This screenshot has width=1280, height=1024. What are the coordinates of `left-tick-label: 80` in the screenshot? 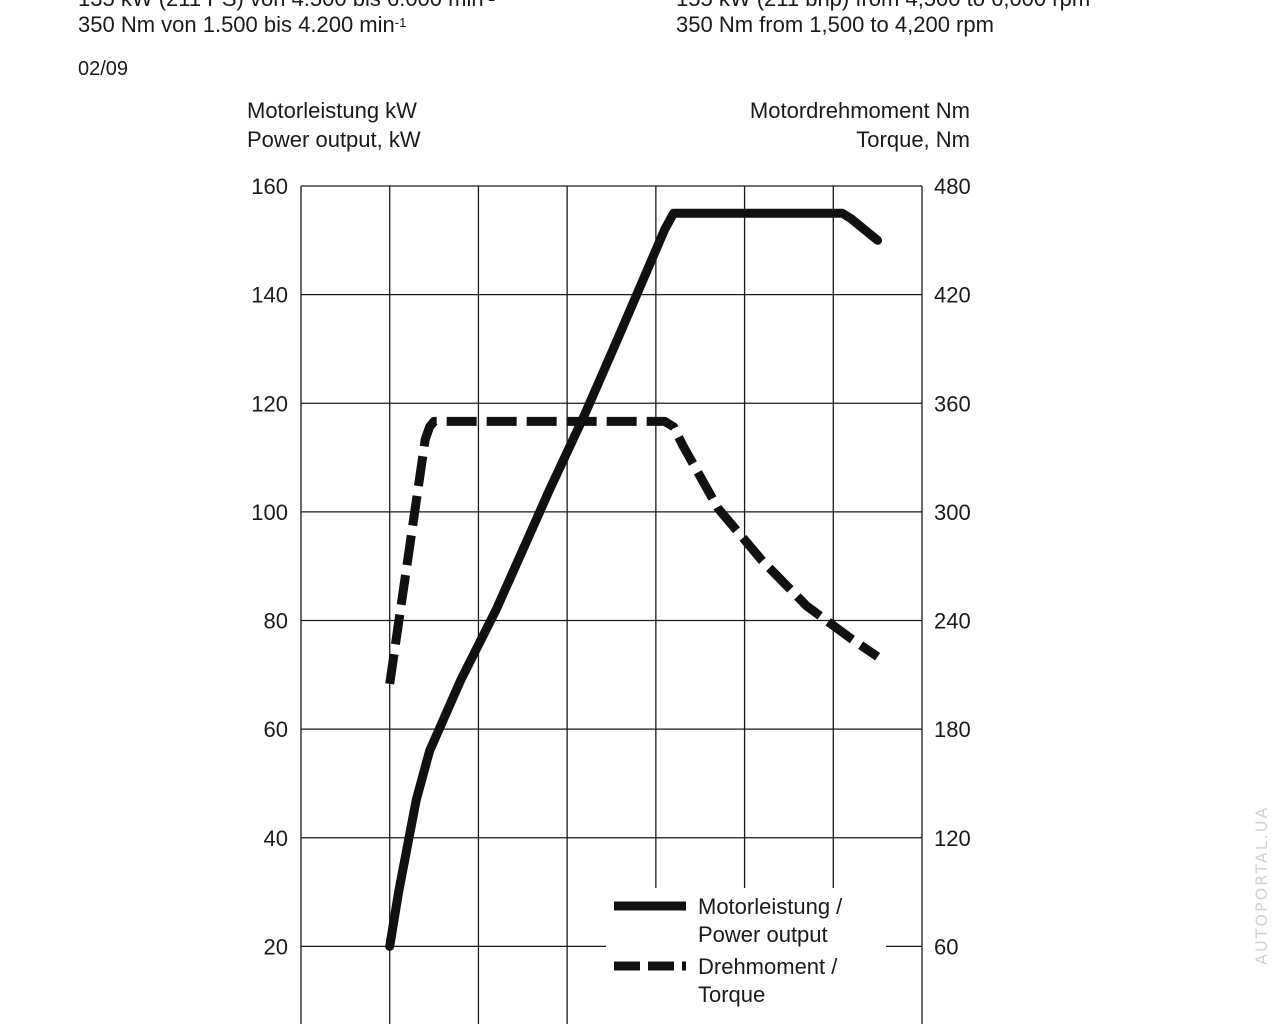 It's located at (276, 621).